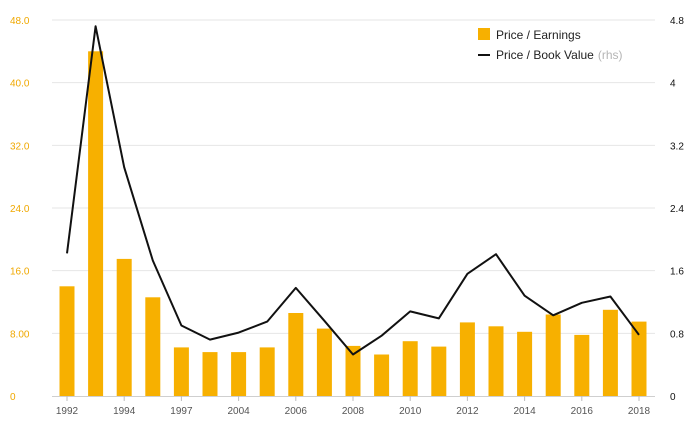  What do you see at coordinates (124, 411) in the screenshot?
I see `x-tick-label: 1994` at bounding box center [124, 411].